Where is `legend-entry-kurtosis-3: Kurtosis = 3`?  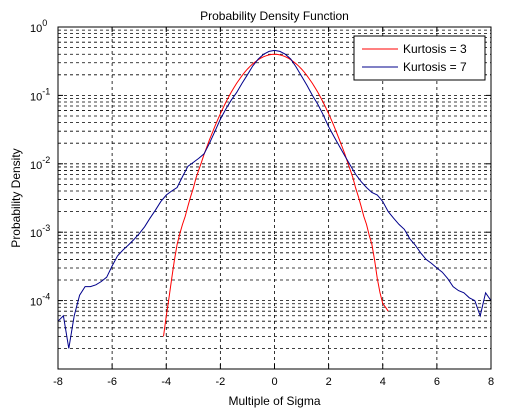 legend-entry-kurtosis-3: Kurtosis = 3 is located at coordinates (435, 49).